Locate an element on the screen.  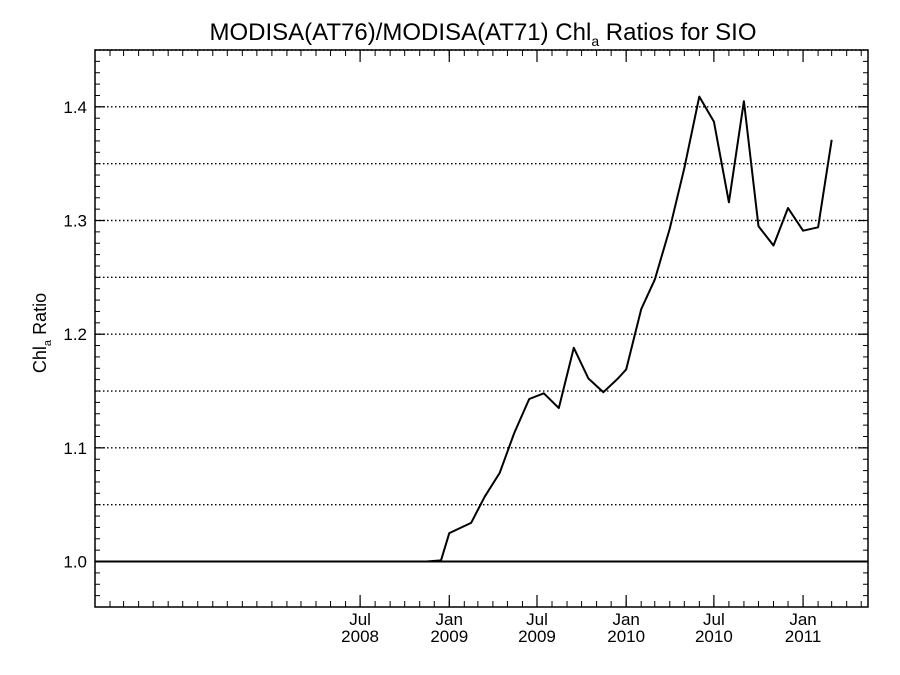
chart-title-prefix: MODISA(AT76)/MODISA(AT71) Chl is located at coordinates (400, 32).